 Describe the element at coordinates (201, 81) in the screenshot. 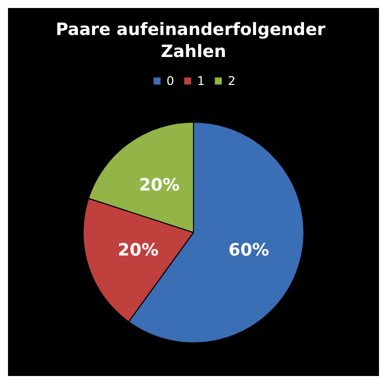

I see `legend-label: 1` at that location.